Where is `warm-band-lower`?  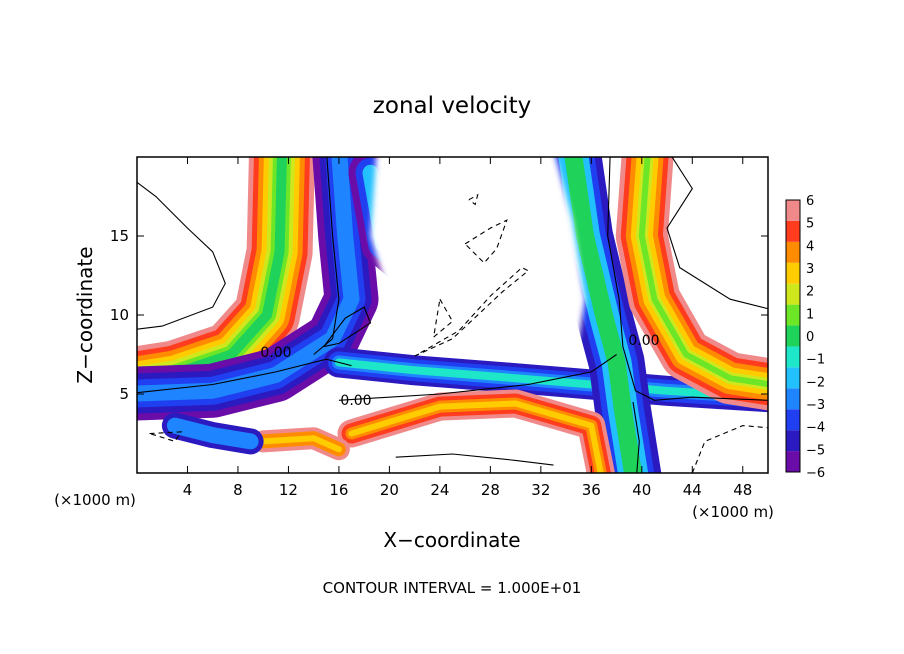
warm-band-lower is located at coordinates (476, 436).